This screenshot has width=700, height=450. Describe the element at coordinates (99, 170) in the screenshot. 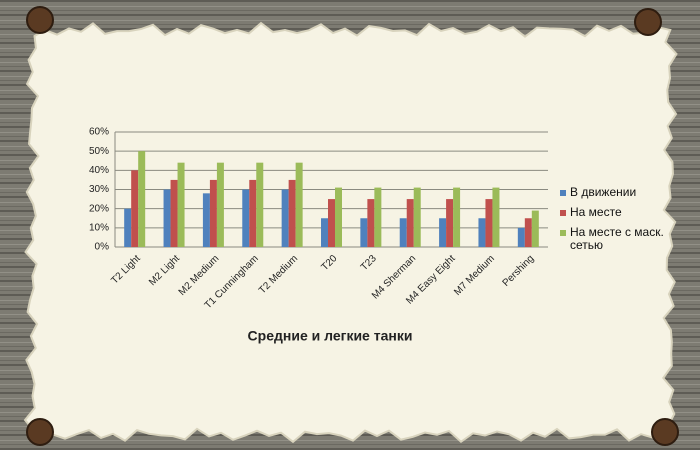

I see `y-tick-label: 40%` at that location.